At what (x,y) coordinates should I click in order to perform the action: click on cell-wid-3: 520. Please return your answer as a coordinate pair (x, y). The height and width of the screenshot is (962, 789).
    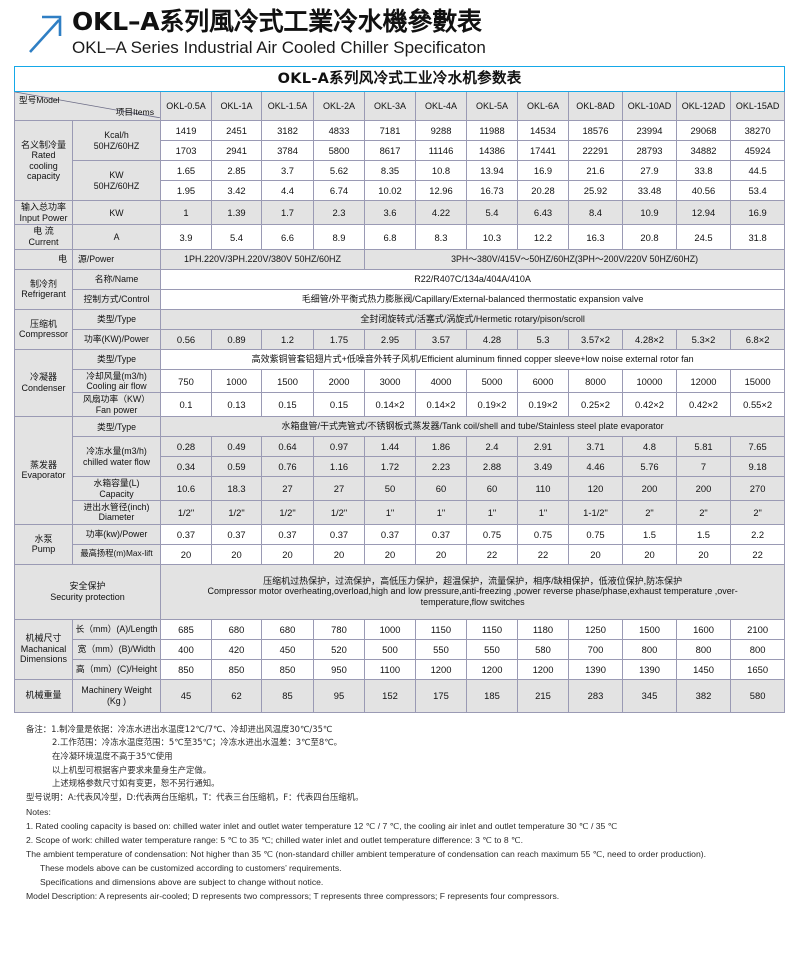
    Looking at the image, I should click on (339, 649).